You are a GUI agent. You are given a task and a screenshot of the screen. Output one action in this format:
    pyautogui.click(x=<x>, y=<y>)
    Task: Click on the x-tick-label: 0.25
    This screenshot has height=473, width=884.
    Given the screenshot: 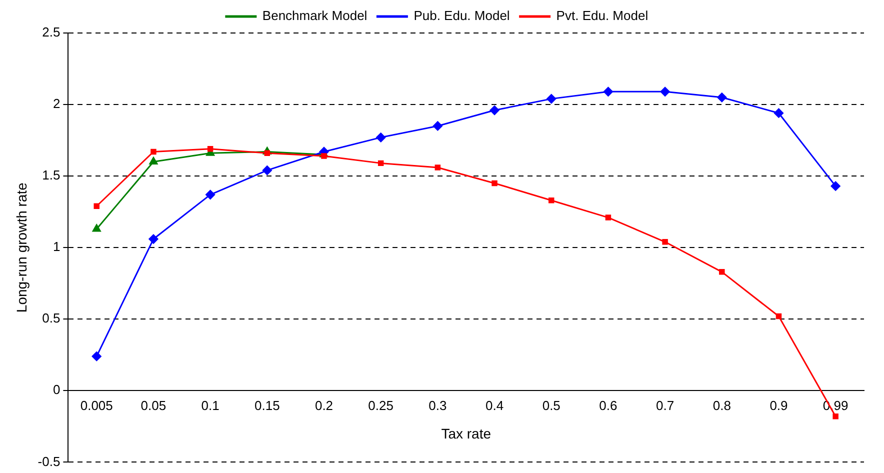 What is the action you would take?
    pyautogui.click(x=381, y=406)
    